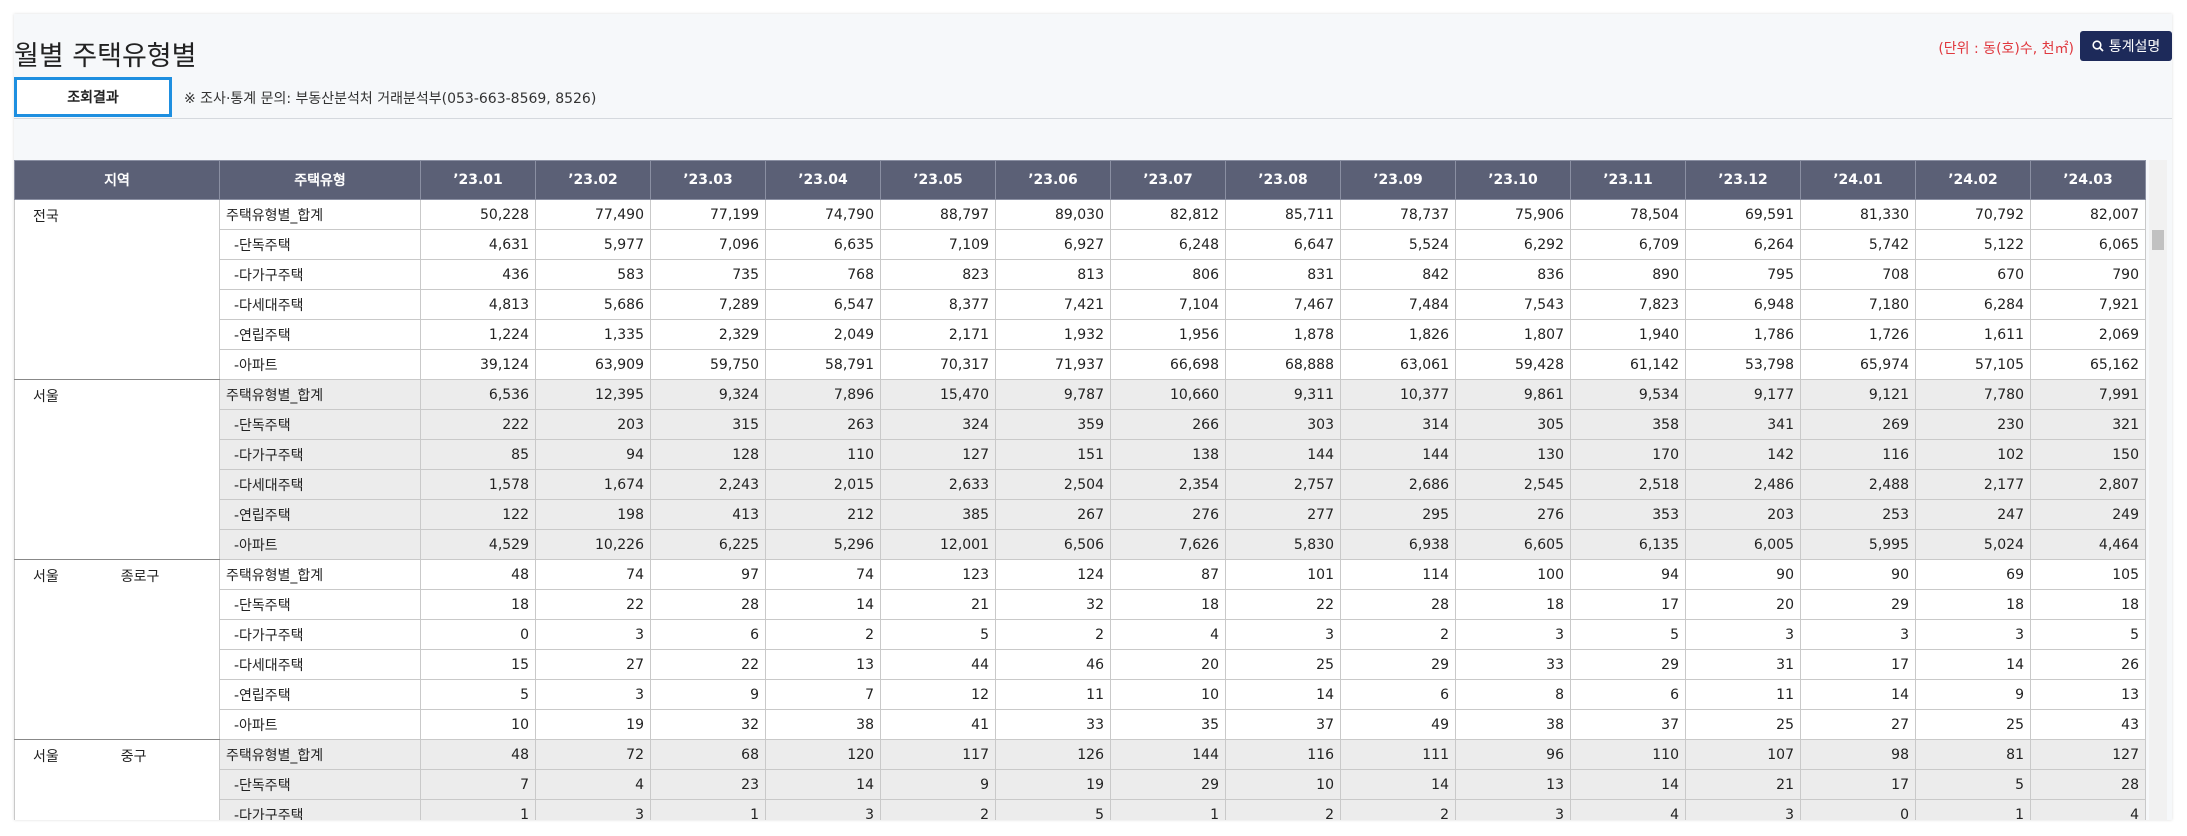 The image size is (2187, 836). I want to click on value-cell: 10, so click(1283, 784).